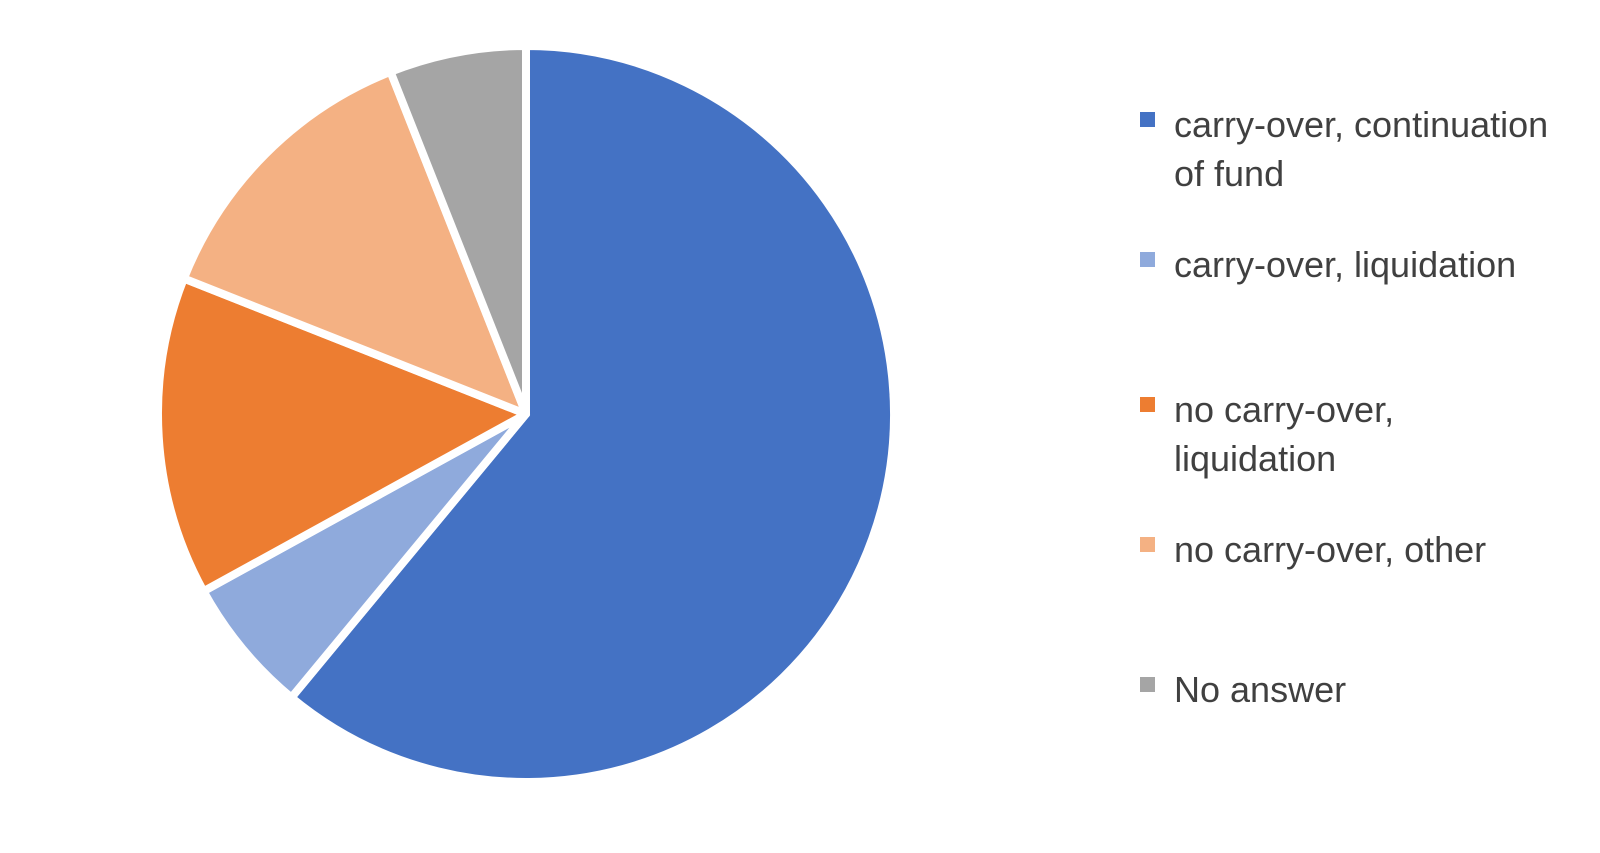 This screenshot has height=853, width=1600. What do you see at coordinates (1361, 149) in the screenshot?
I see `legend-label-carry-over-continuation: carry-over, continuation of fund` at bounding box center [1361, 149].